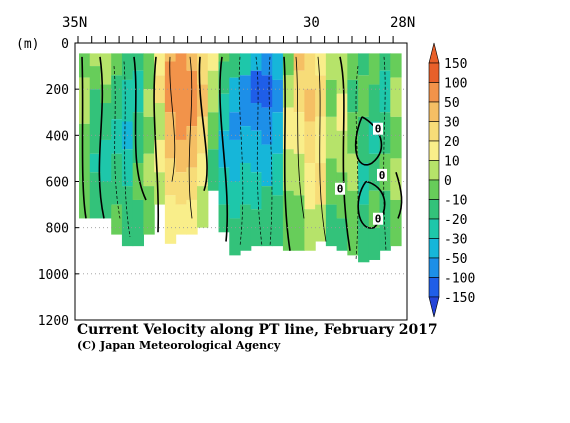 This screenshot has width=570, height=423. Describe the element at coordinates (455, 64) in the screenshot. I see `colorbar-label: 150` at that location.